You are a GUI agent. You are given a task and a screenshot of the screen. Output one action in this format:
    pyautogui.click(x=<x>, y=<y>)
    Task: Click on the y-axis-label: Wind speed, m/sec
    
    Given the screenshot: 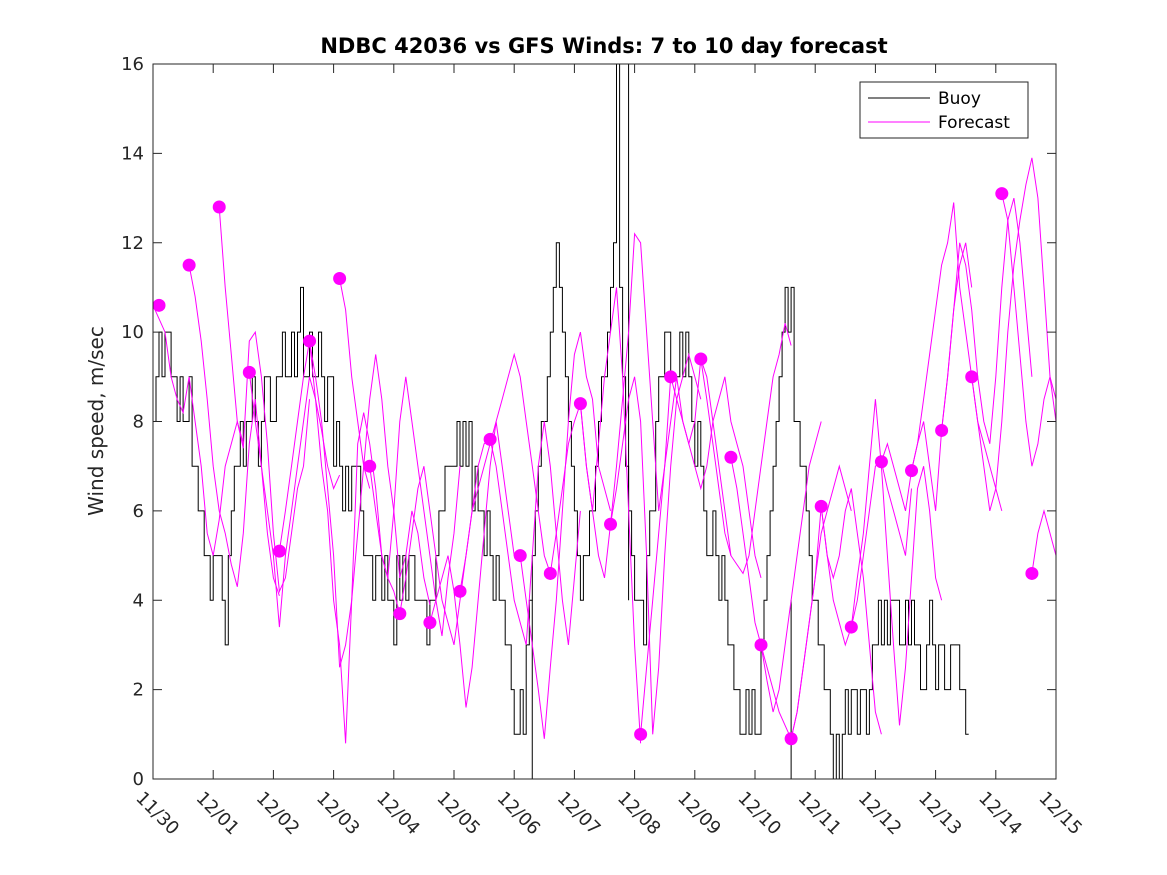 What is the action you would take?
    pyautogui.click(x=96, y=421)
    